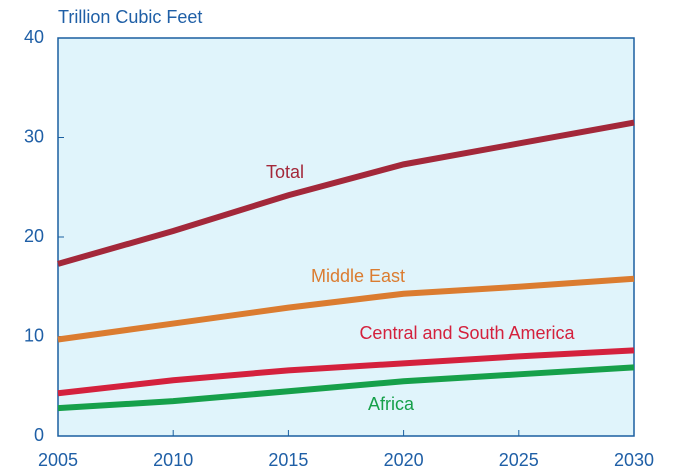  Describe the element at coordinates (391, 404) in the screenshot. I see `series-label: Africa` at that location.